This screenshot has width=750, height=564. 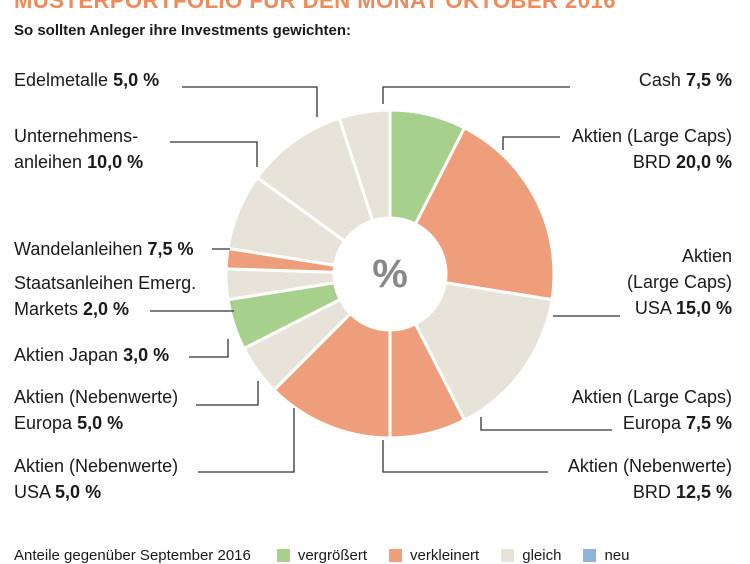 I want to click on label-lc-usa-value: 15,0 %, so click(x=703, y=308).